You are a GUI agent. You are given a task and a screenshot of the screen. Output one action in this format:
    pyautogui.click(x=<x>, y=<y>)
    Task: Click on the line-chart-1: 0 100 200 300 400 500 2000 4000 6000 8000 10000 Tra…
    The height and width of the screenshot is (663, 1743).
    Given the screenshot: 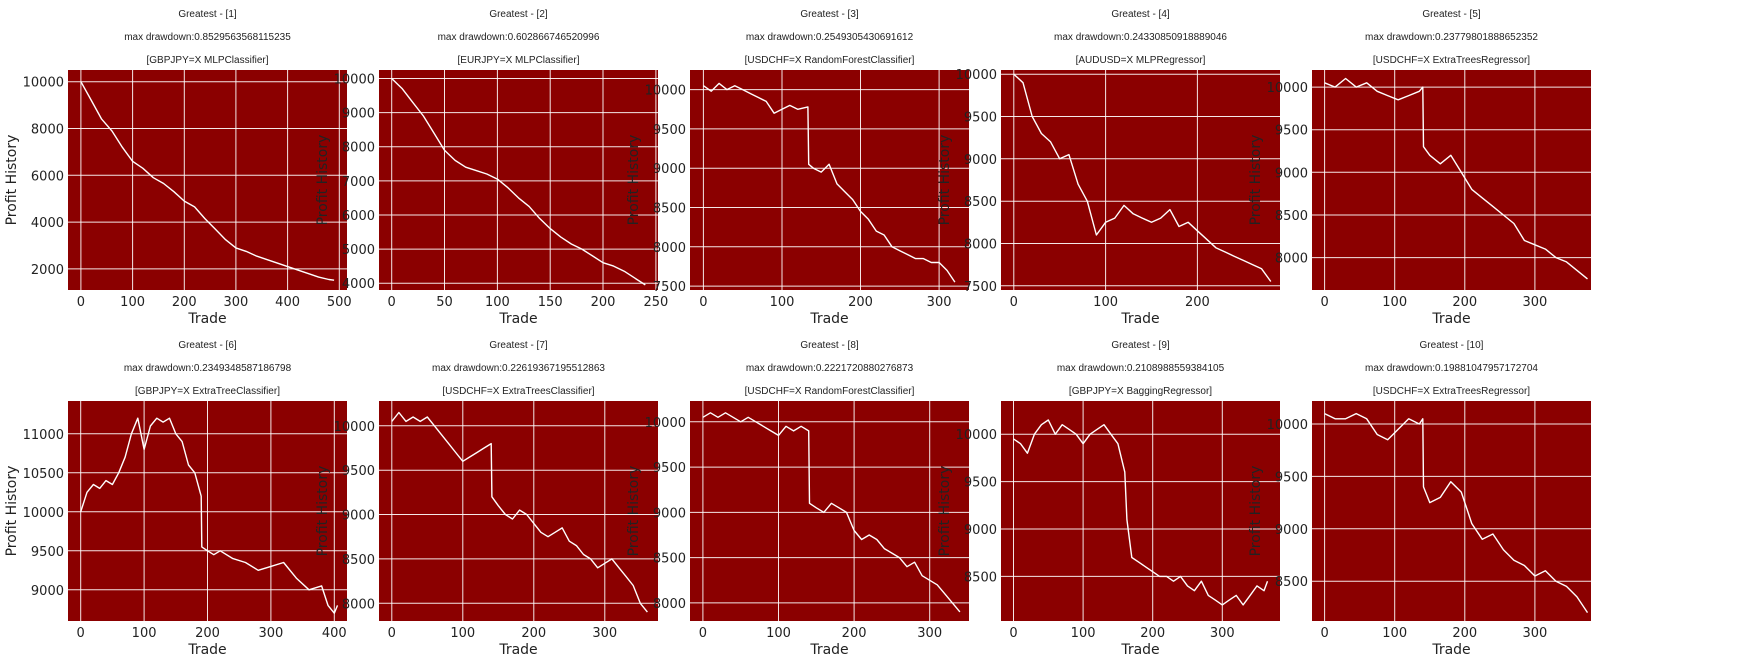 What is the action you would take?
    pyautogui.click(x=178, y=198)
    